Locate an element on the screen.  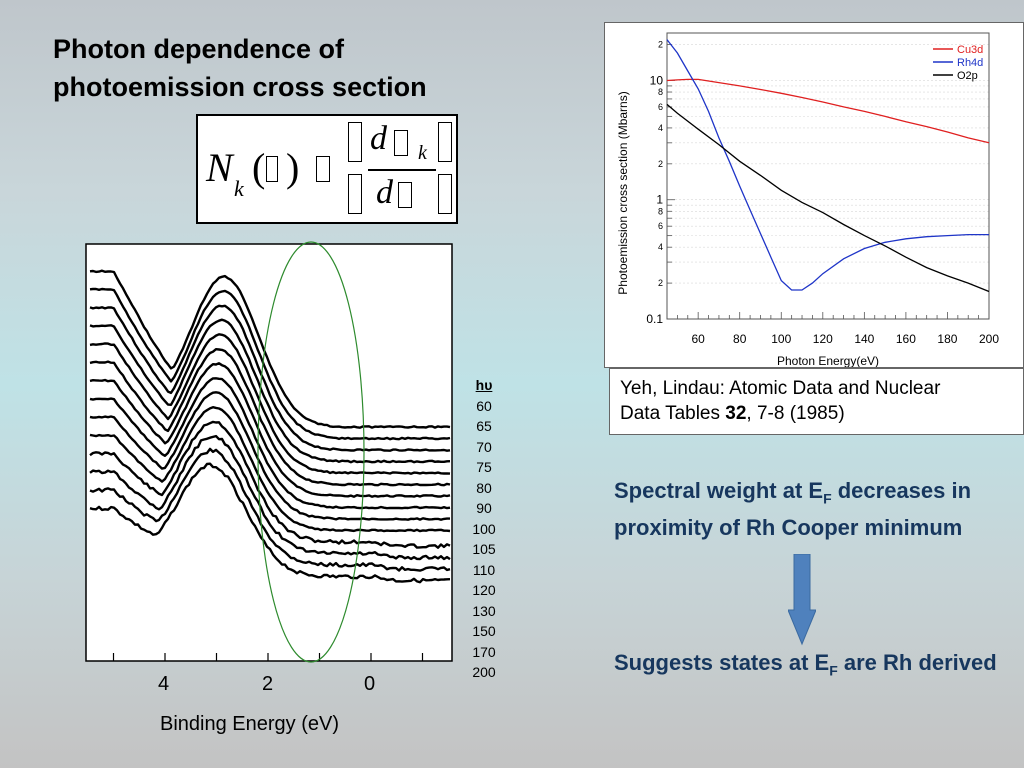
note2-text-b: are Rh derived is located at coordinates (917, 662).